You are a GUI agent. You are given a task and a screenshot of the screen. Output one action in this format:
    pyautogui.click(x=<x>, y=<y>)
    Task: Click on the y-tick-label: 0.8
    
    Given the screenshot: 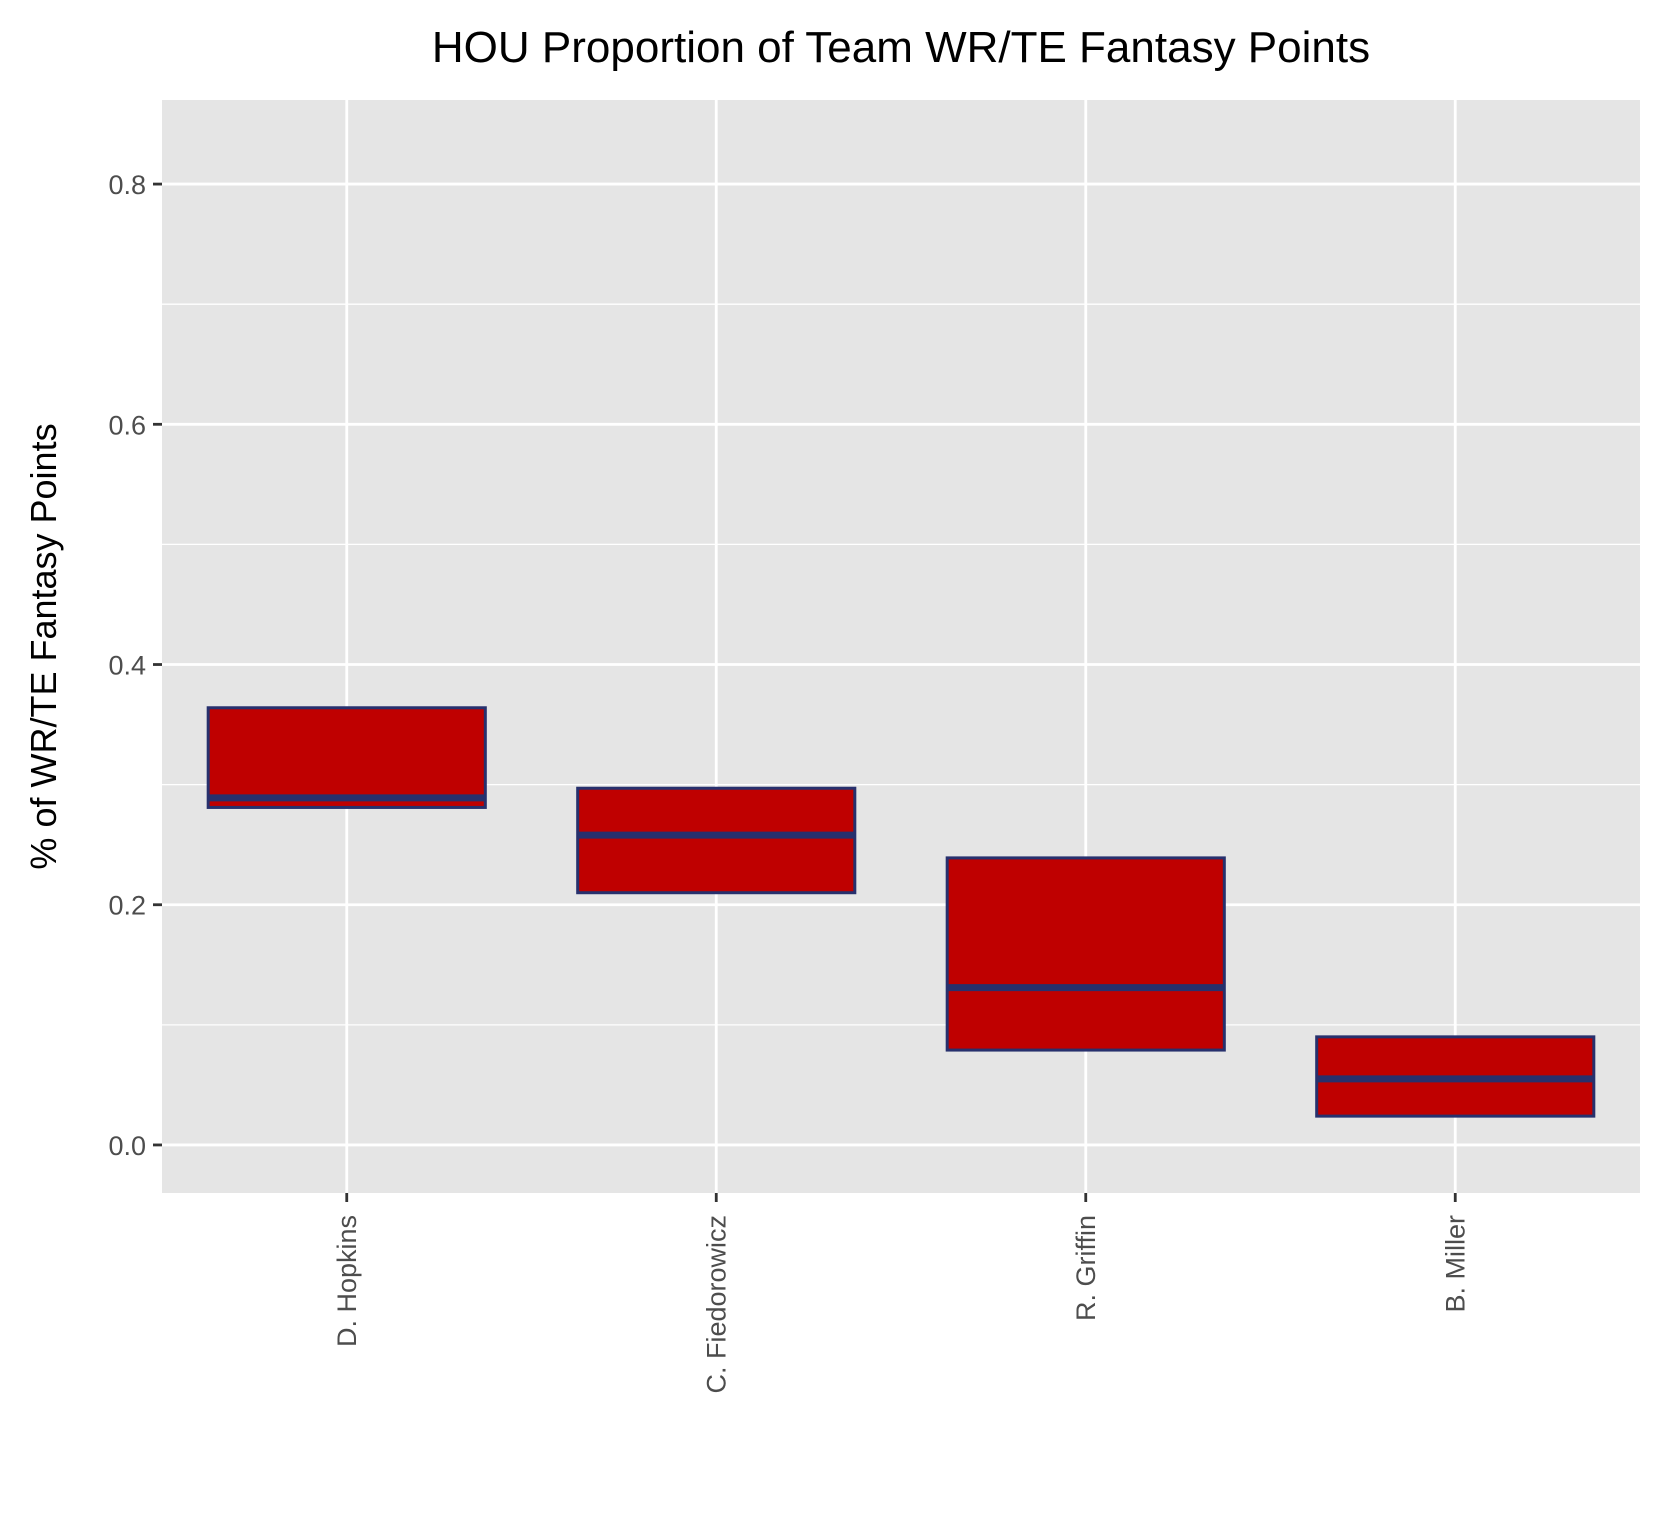 What is the action you would take?
    pyautogui.click(x=127, y=185)
    